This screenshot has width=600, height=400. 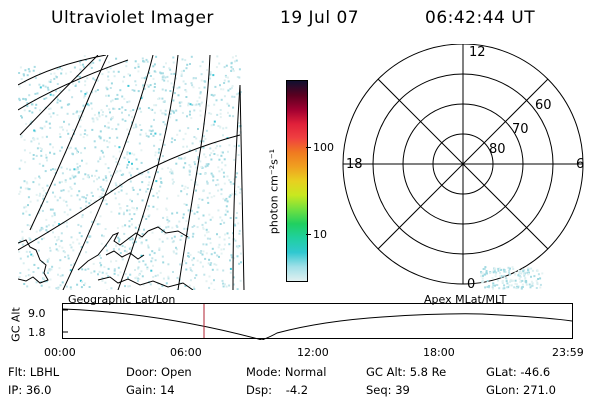 I want to click on info-dsp-label: Dsp:, so click(x=259, y=390).